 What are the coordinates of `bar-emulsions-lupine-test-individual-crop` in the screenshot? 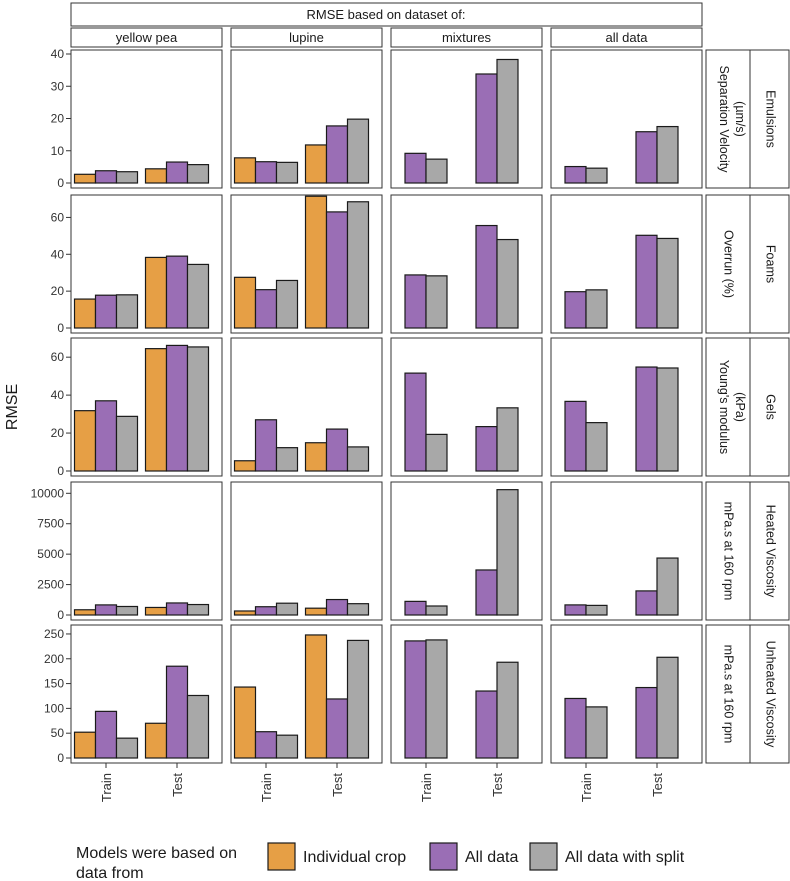 It's located at (316, 164).